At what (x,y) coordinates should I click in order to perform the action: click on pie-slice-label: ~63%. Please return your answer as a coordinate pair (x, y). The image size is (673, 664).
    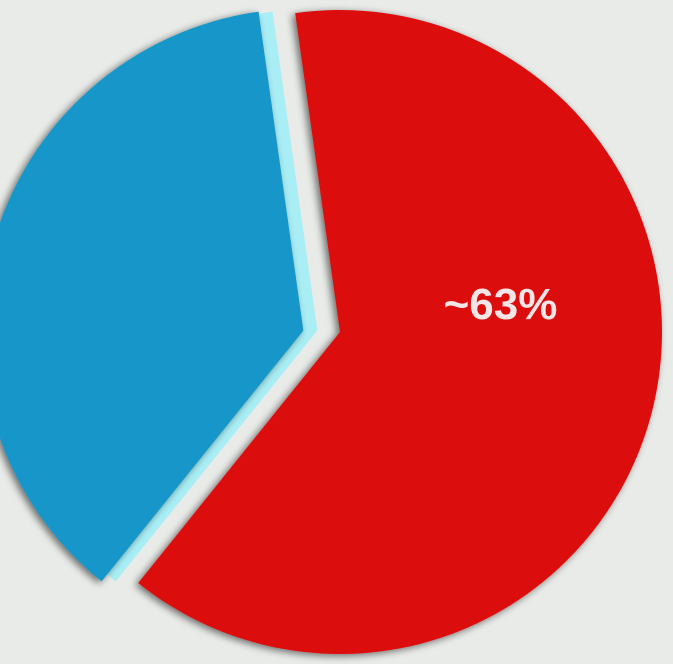
    Looking at the image, I should click on (501, 304).